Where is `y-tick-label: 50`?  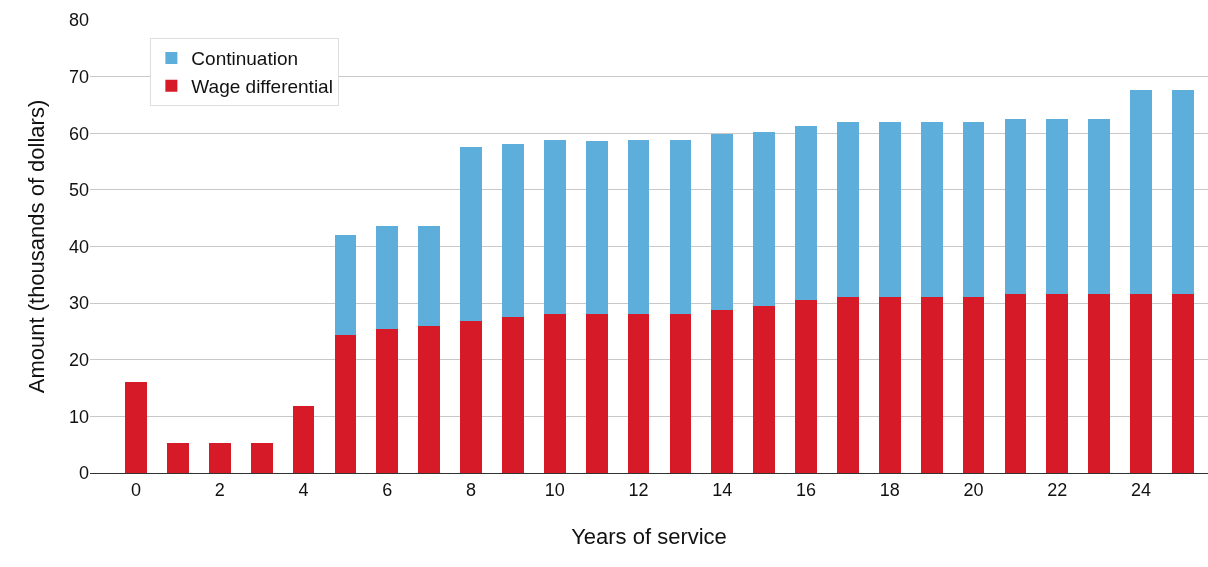
y-tick-label: 50 is located at coordinates (78, 190).